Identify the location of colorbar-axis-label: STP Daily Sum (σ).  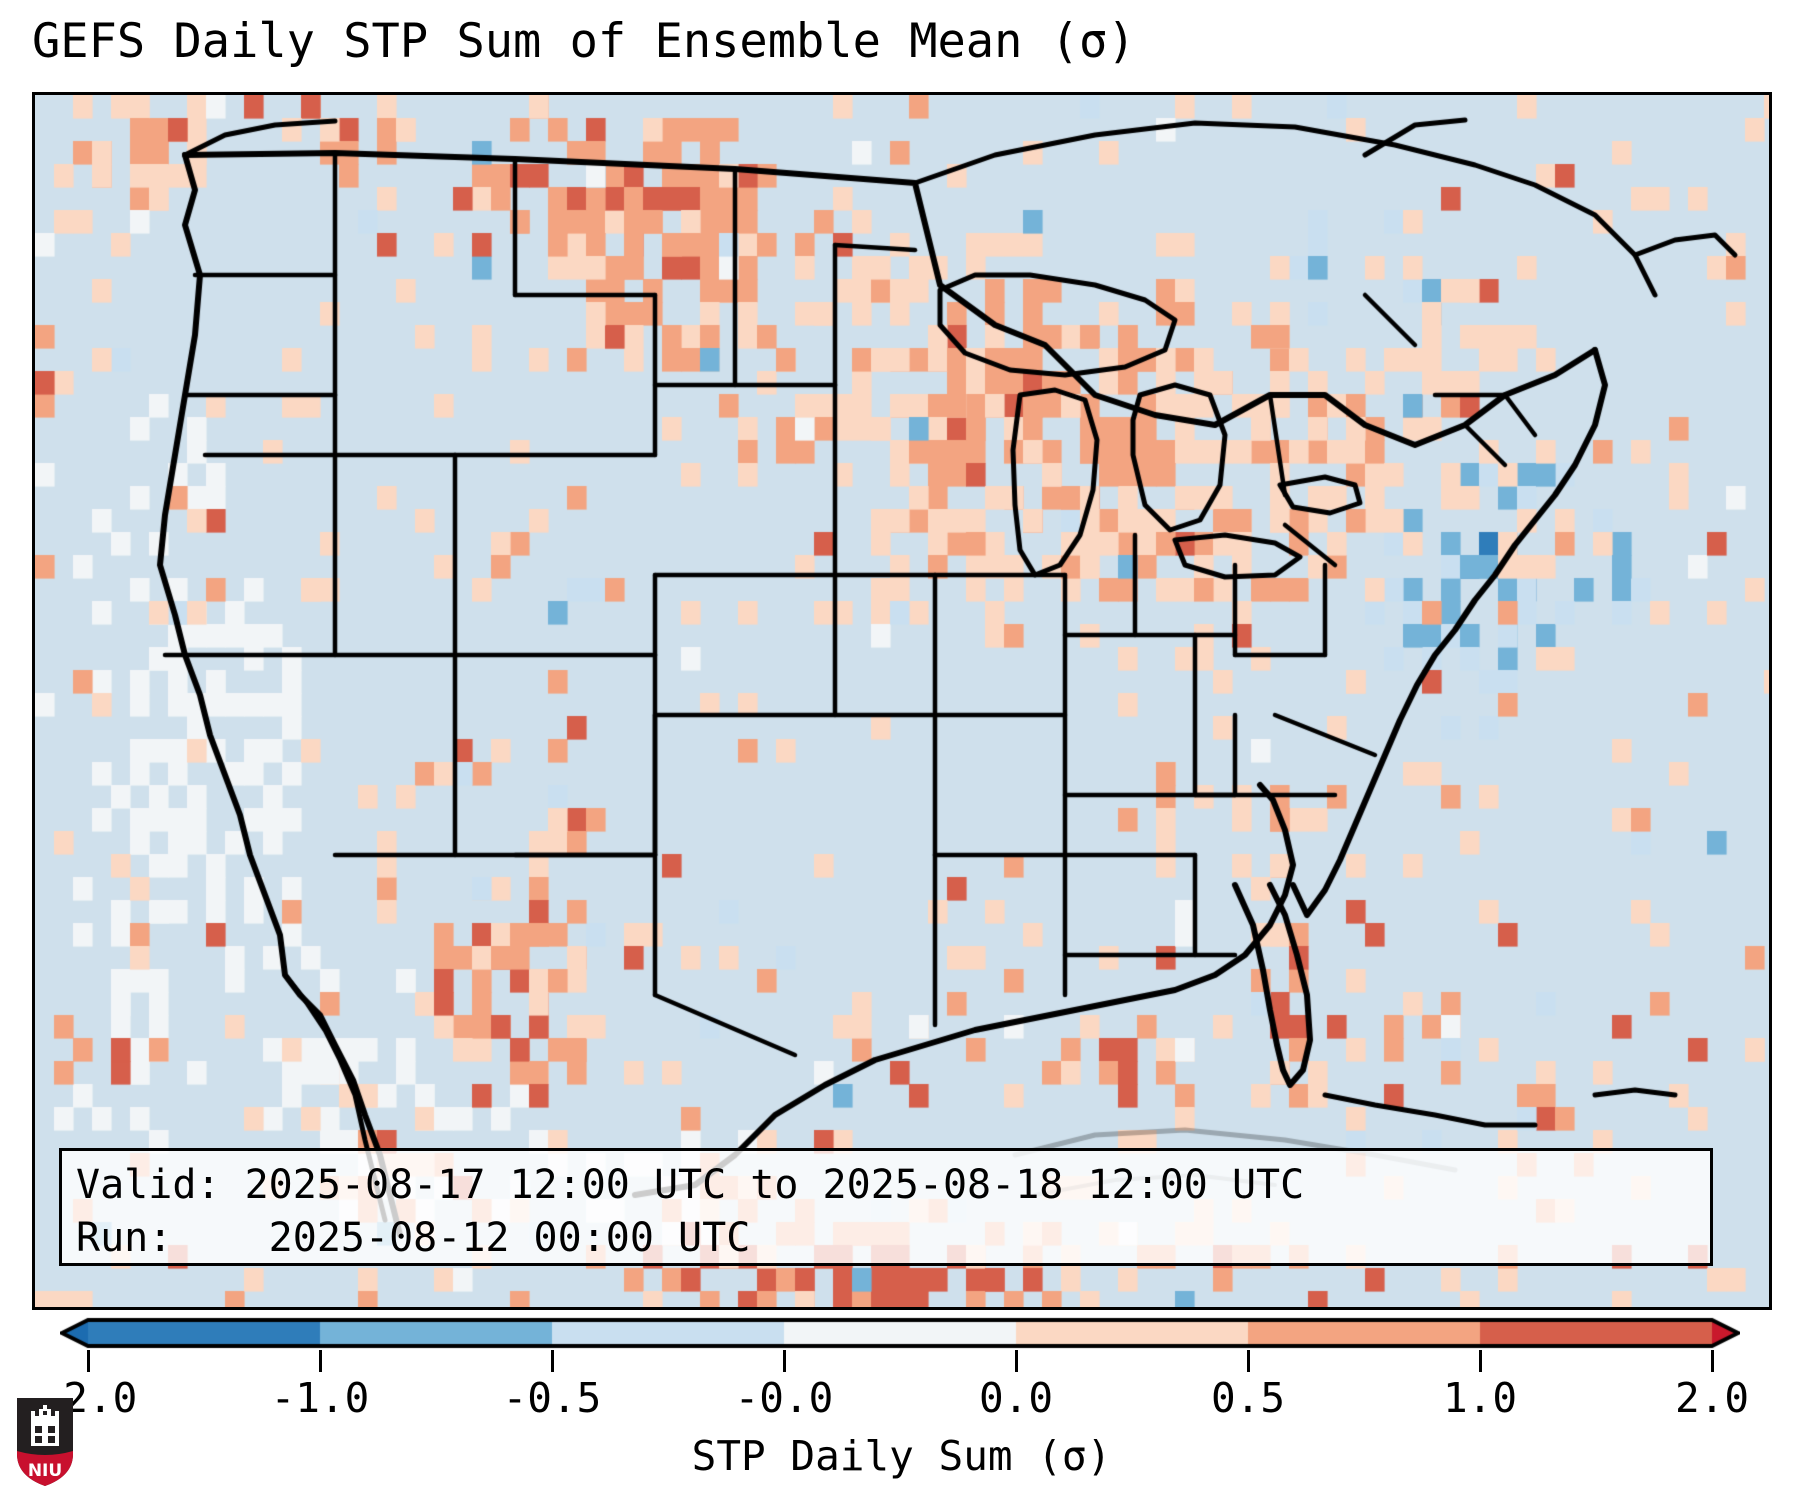
(901, 1456).